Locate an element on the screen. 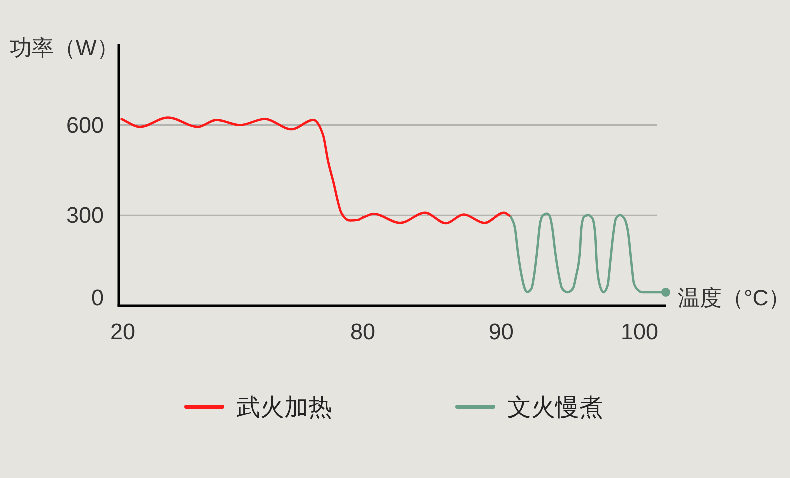 The image size is (790, 478). x-tick-label: 20 is located at coordinates (123, 332).